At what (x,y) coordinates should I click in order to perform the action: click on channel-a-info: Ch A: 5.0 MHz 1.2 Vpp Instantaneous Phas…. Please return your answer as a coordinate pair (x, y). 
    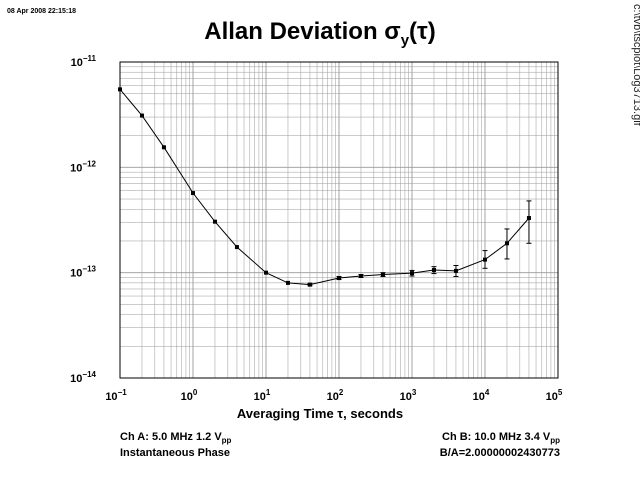
    Looking at the image, I should click on (175, 445).